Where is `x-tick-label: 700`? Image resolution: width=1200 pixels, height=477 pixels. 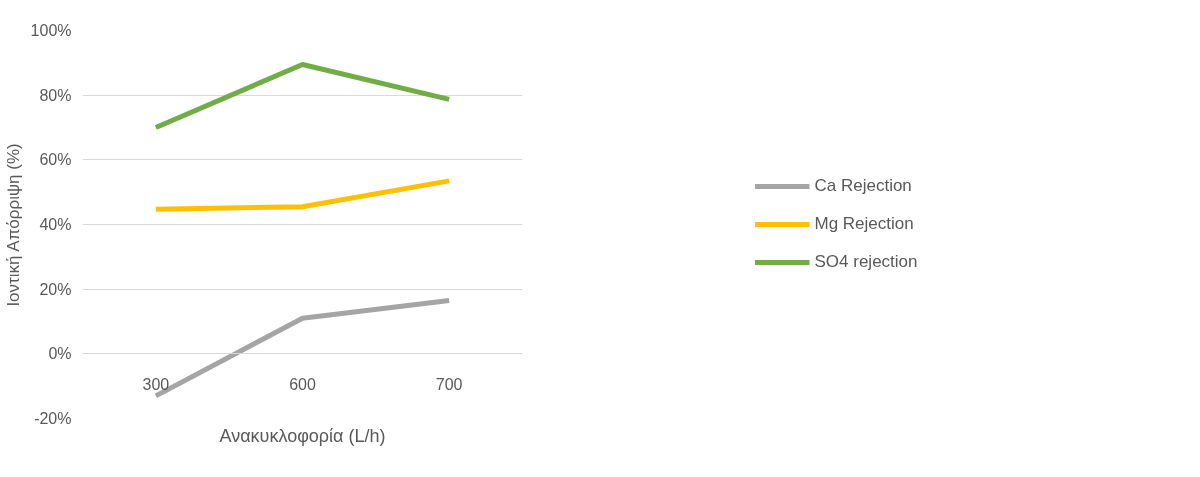
x-tick-label: 700 is located at coordinates (449, 384).